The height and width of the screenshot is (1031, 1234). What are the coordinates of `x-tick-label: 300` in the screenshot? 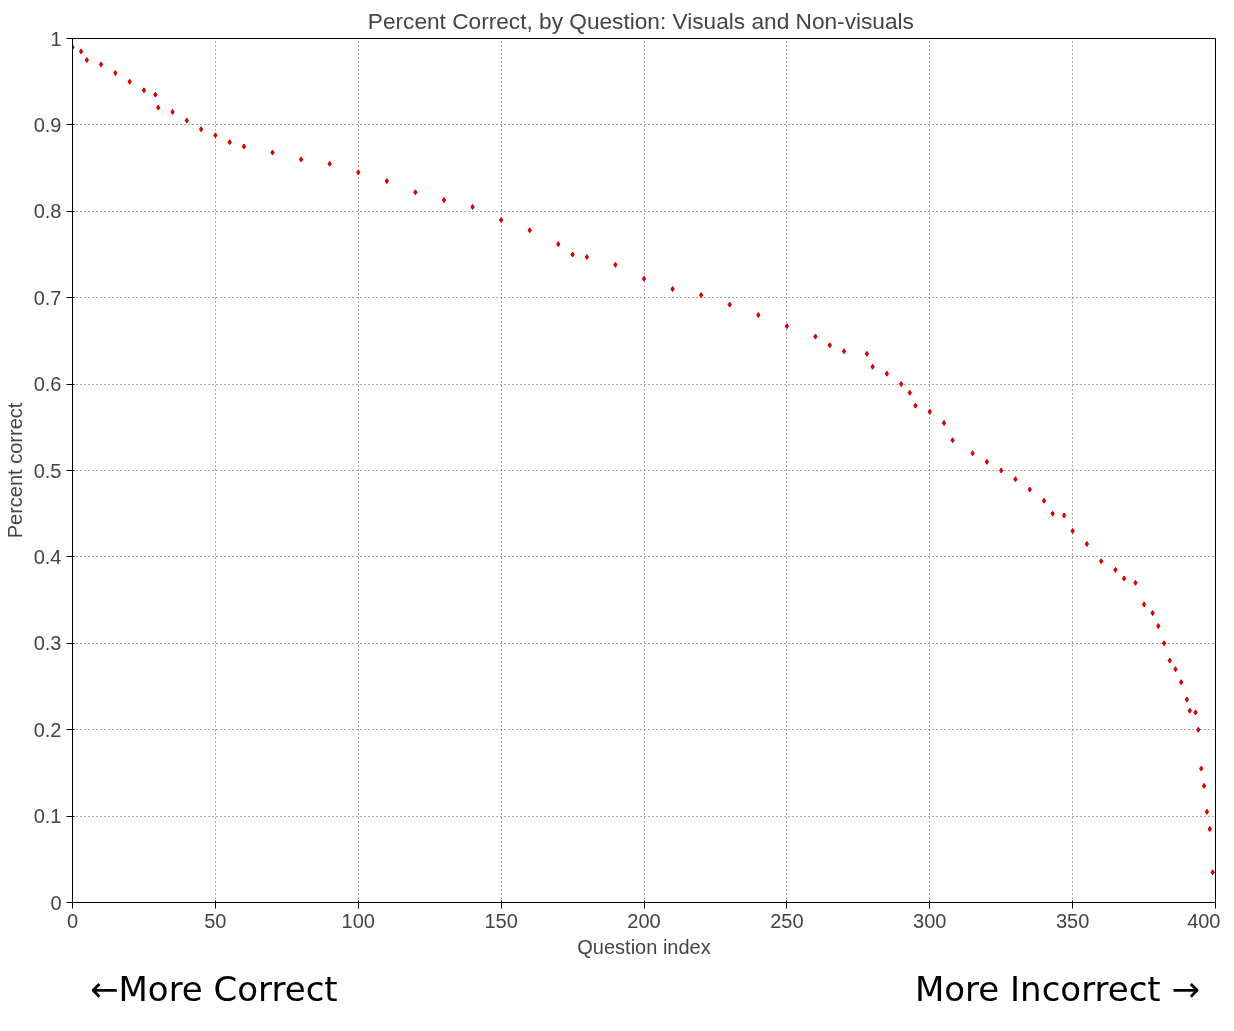 It's located at (930, 920).